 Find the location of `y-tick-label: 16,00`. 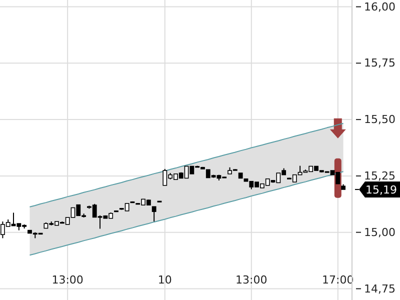

y-tick-label: 16,00 is located at coordinates (380, 7).